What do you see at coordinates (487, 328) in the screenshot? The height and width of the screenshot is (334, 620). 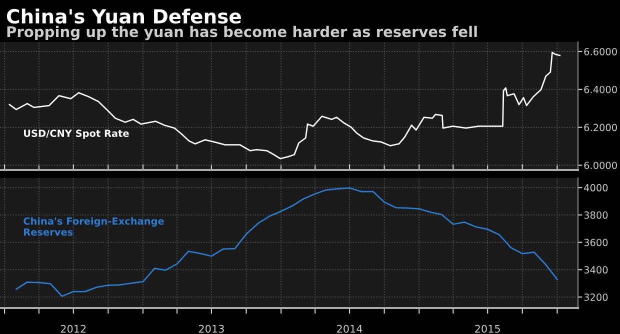 I see `x-tick-label: 2015` at bounding box center [487, 328].